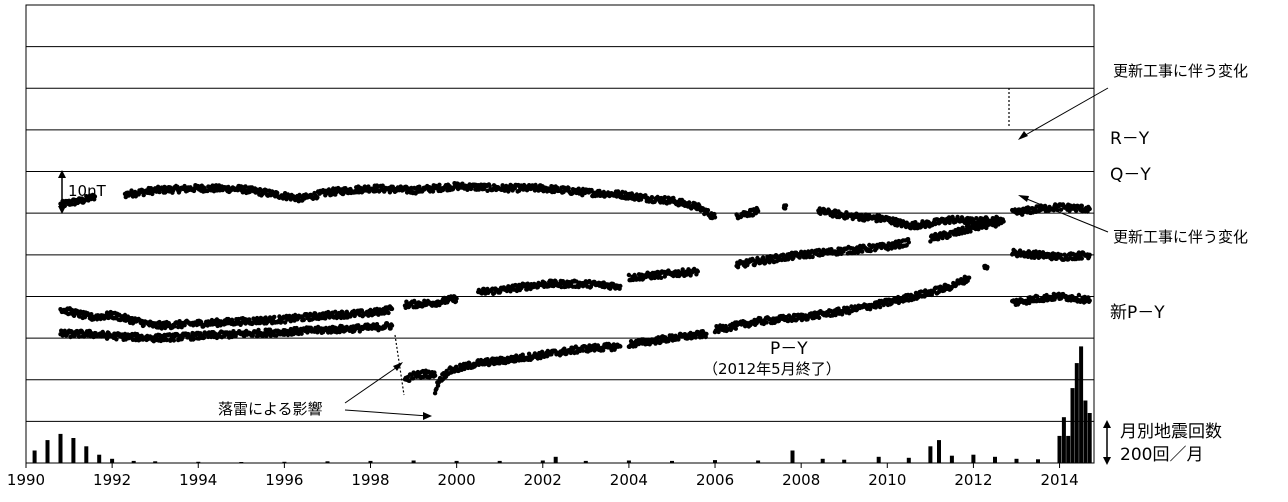 This screenshot has width=1288, height=502. I want to click on x-tick-label: 1992, so click(112, 480).